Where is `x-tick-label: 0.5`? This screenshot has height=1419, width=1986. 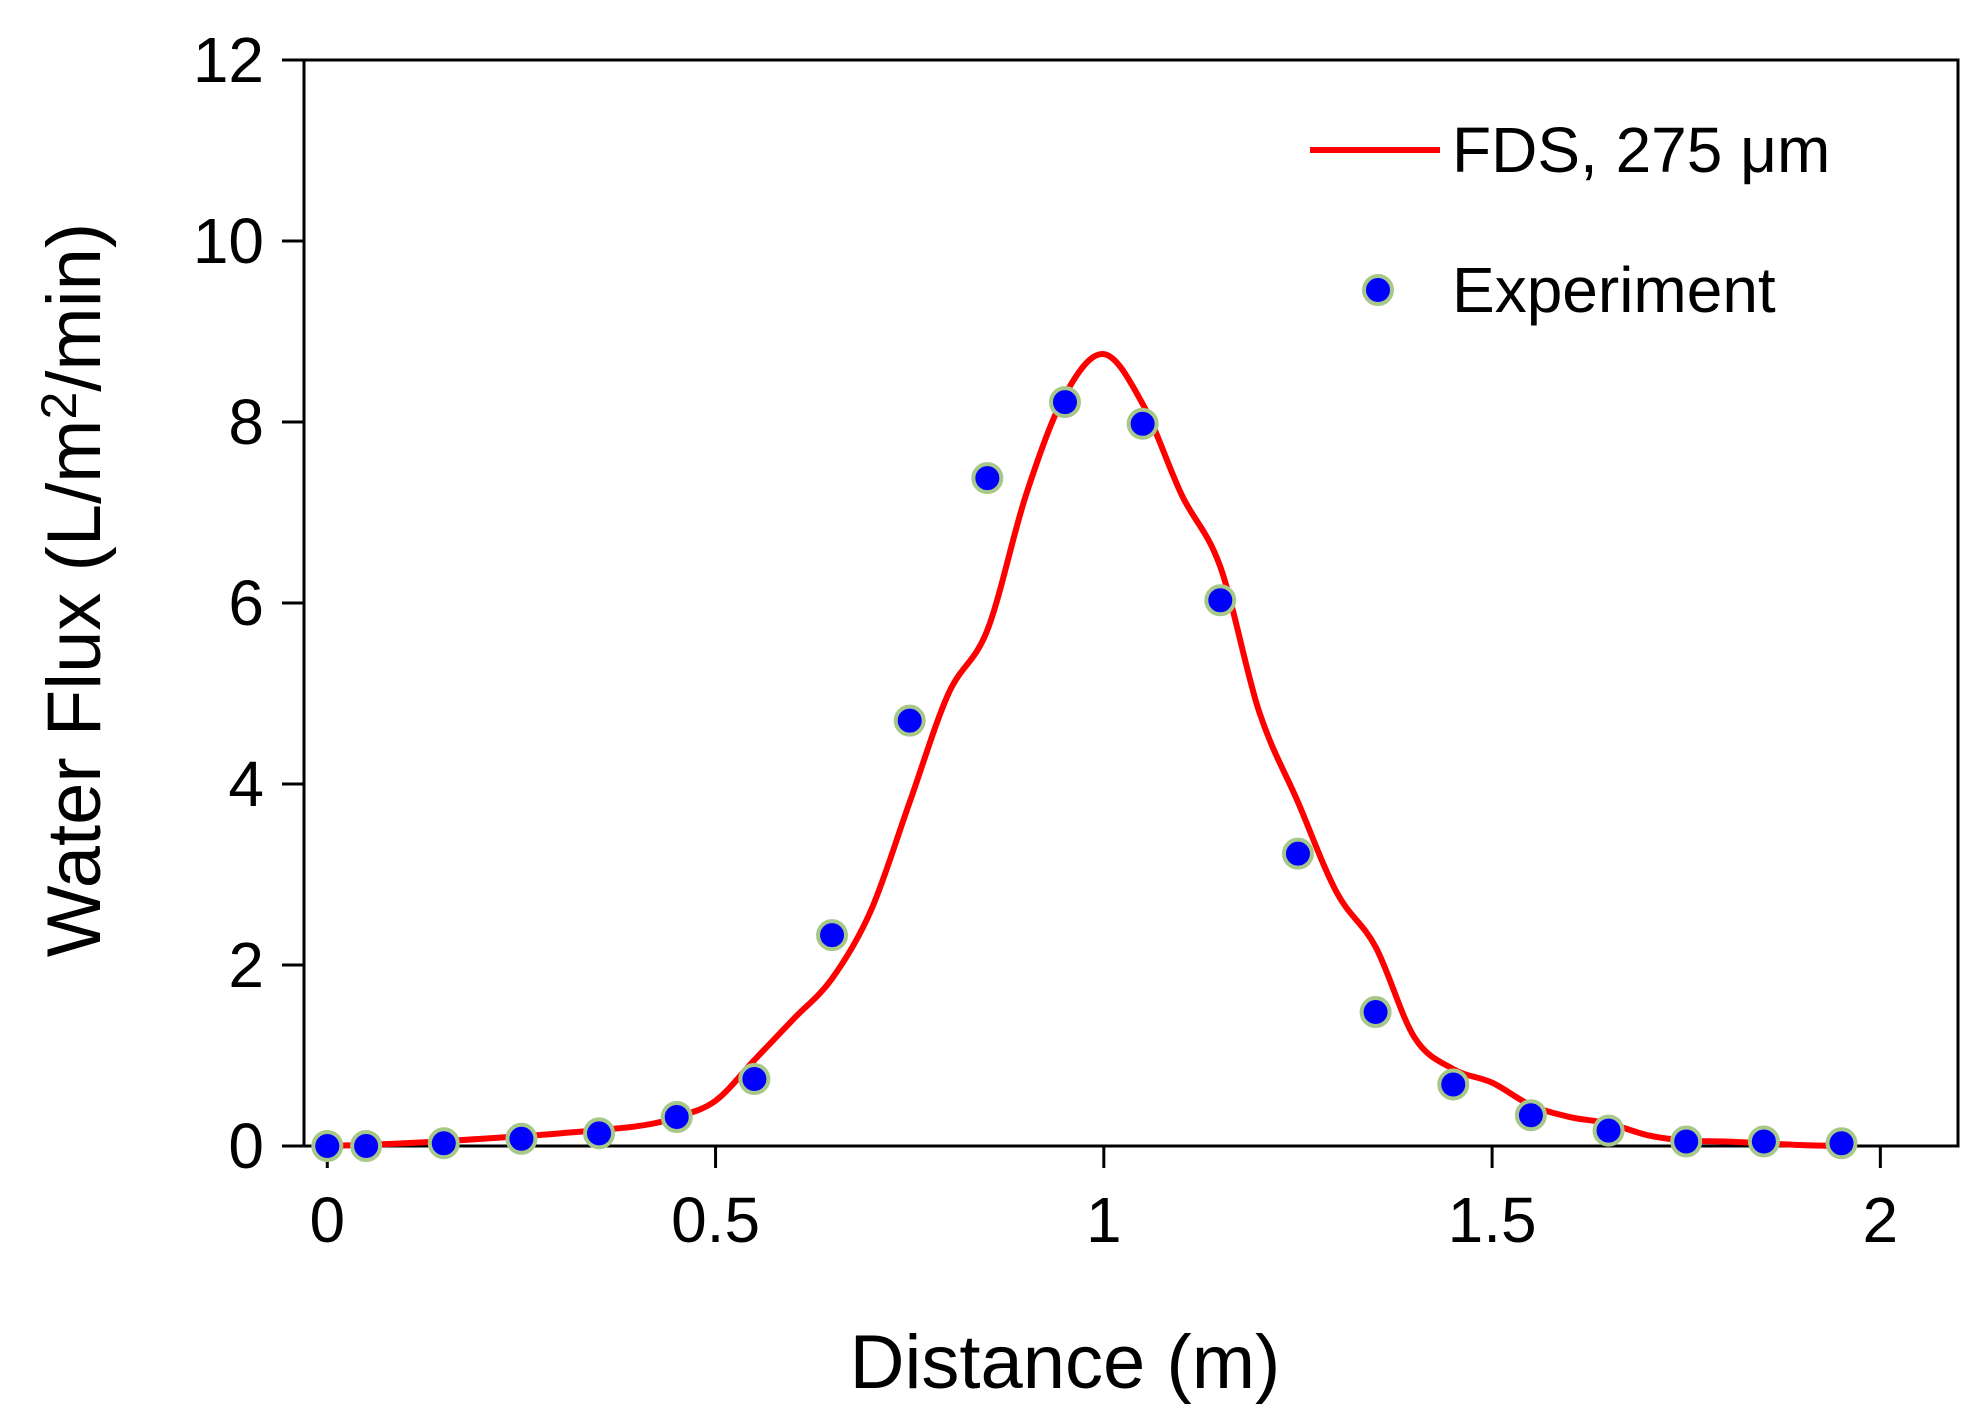
x-tick-label: 0.5 is located at coordinates (715, 1220).